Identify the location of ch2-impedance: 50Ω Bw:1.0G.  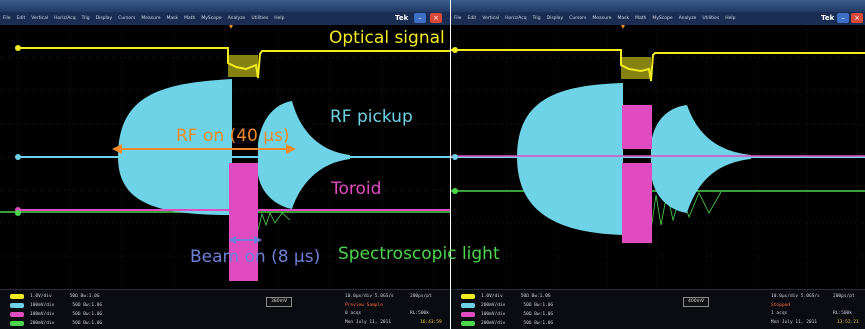
(538, 305).